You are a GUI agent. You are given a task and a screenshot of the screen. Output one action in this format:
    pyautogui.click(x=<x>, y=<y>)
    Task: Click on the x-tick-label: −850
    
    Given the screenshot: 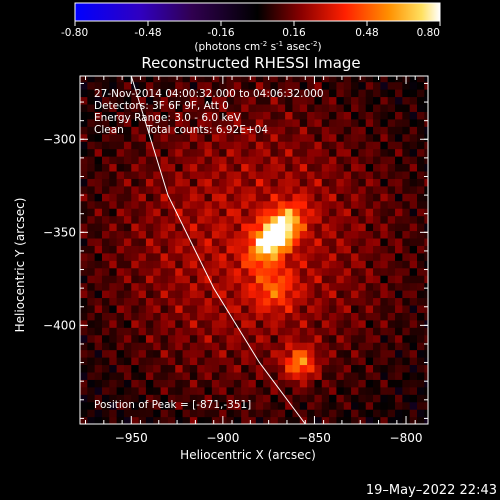 What is the action you would take?
    pyautogui.click(x=314, y=438)
    